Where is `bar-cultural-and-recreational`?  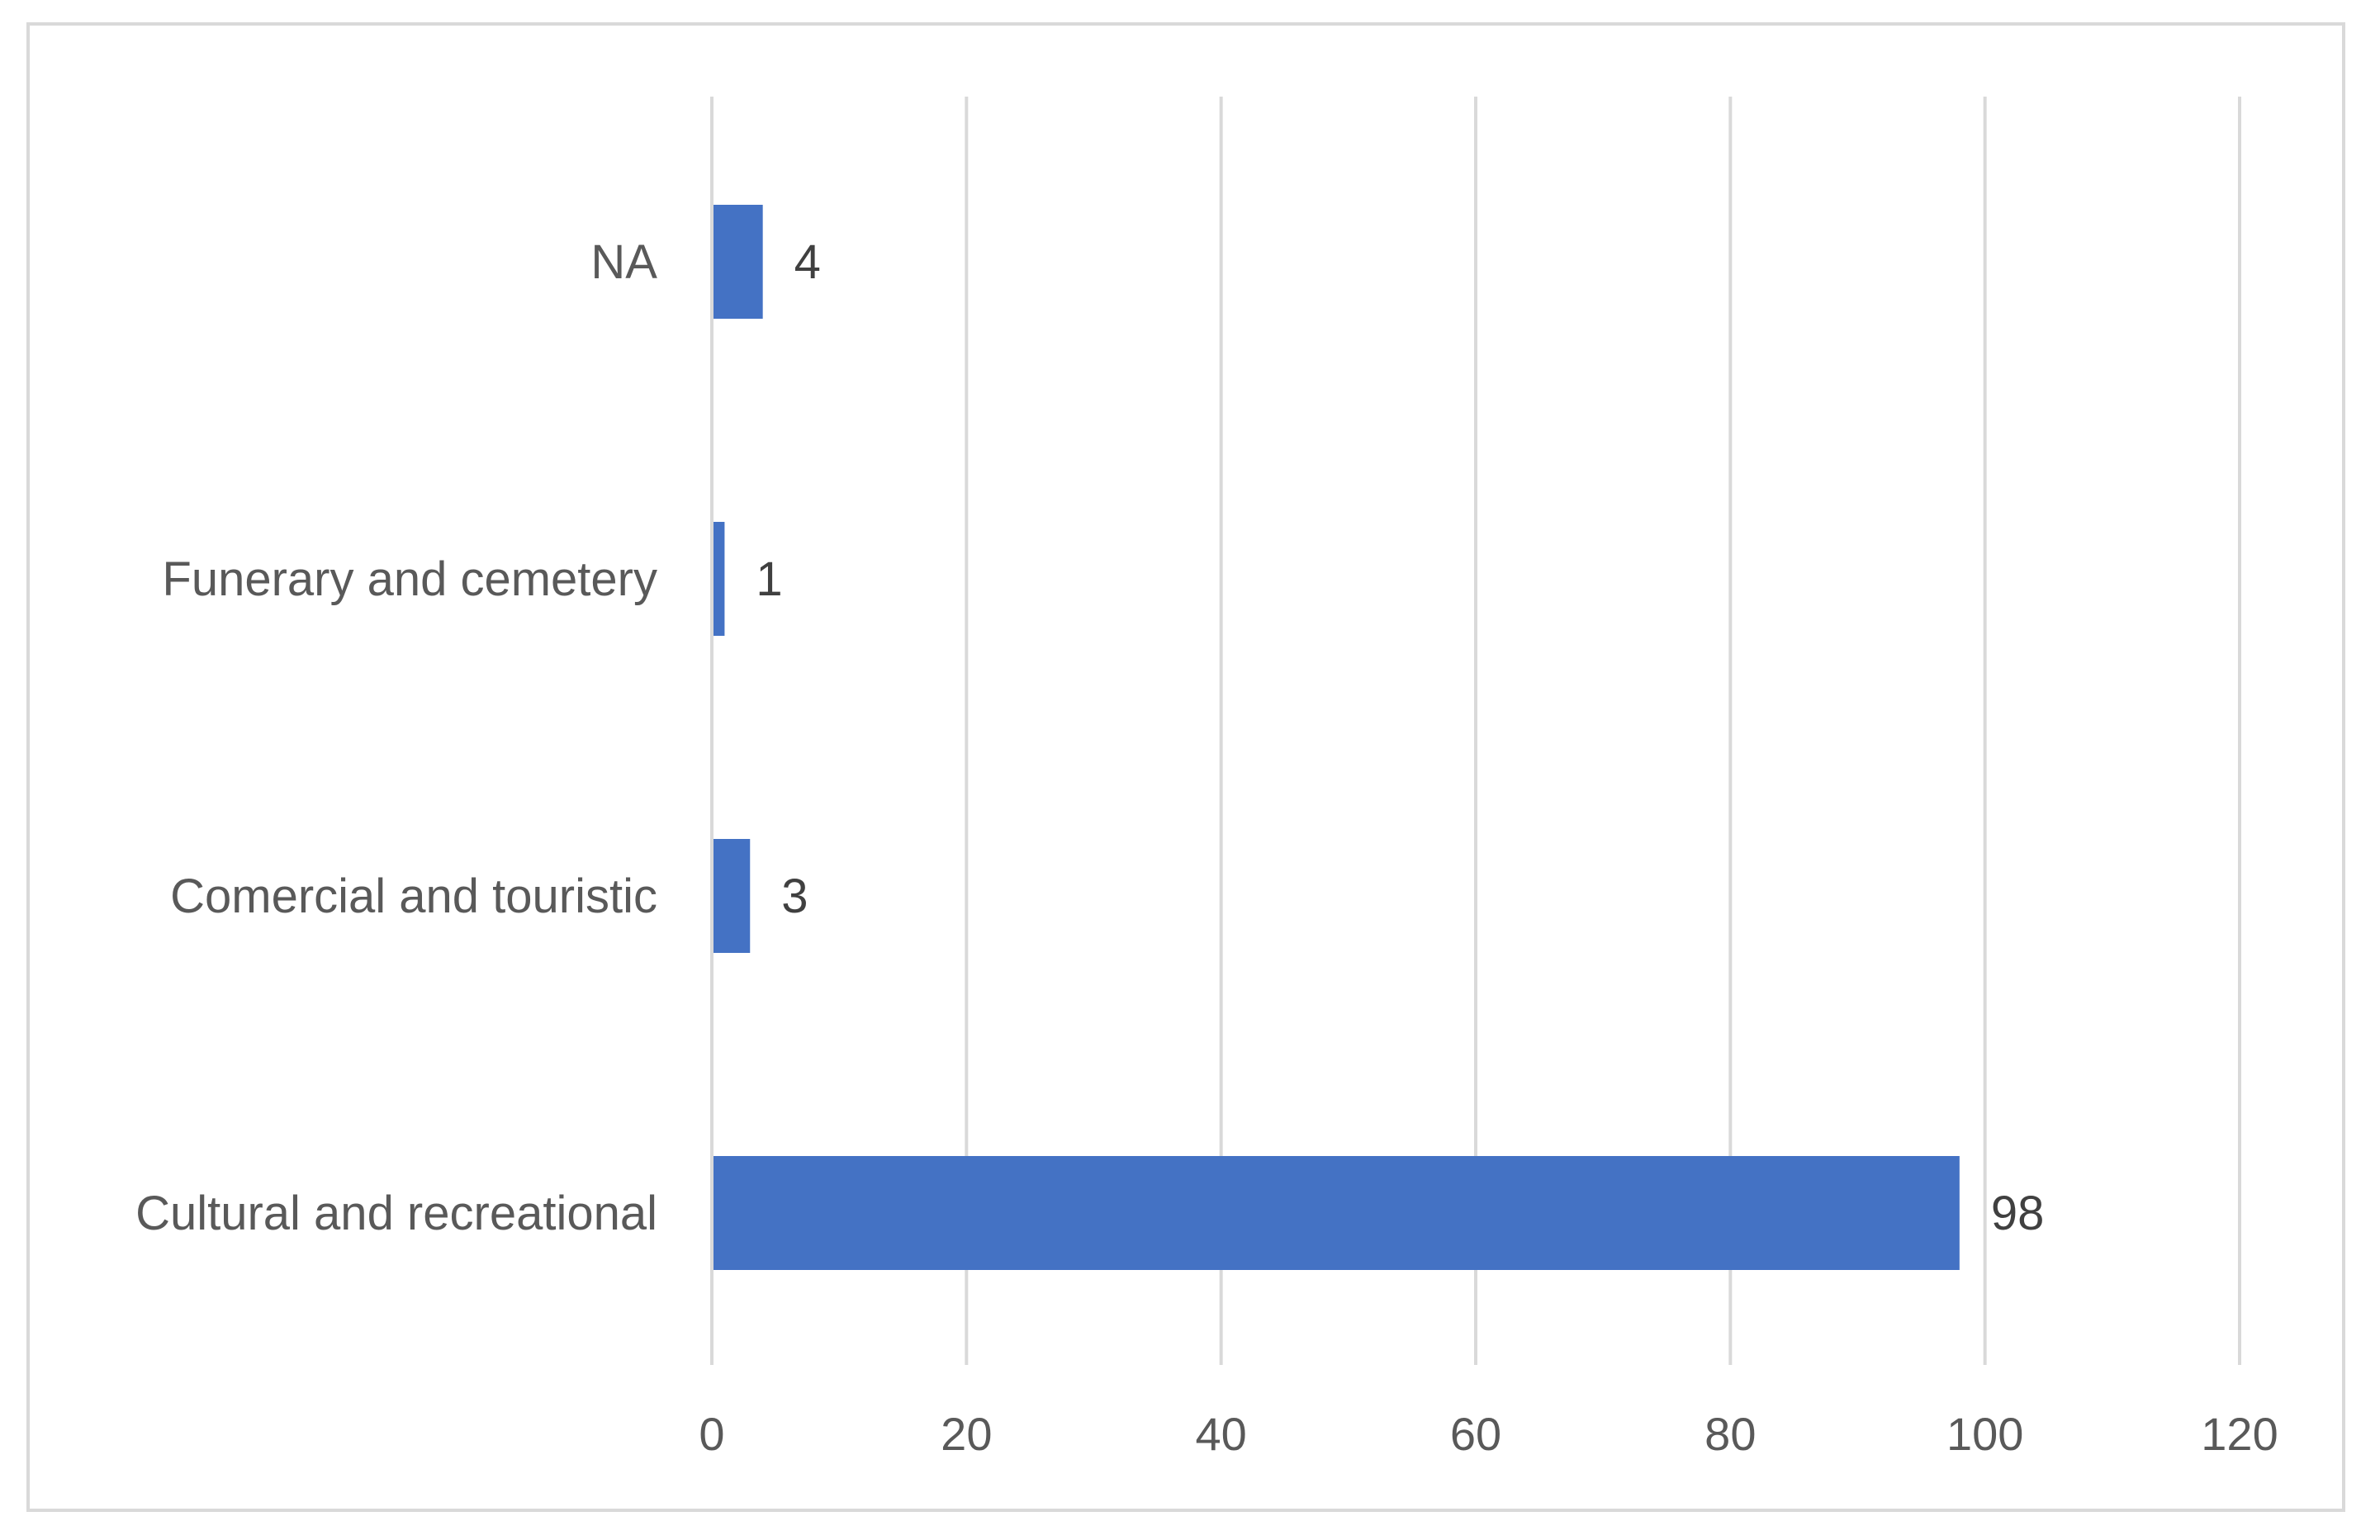
bar-cultural-and-recreational is located at coordinates (1337, 1213).